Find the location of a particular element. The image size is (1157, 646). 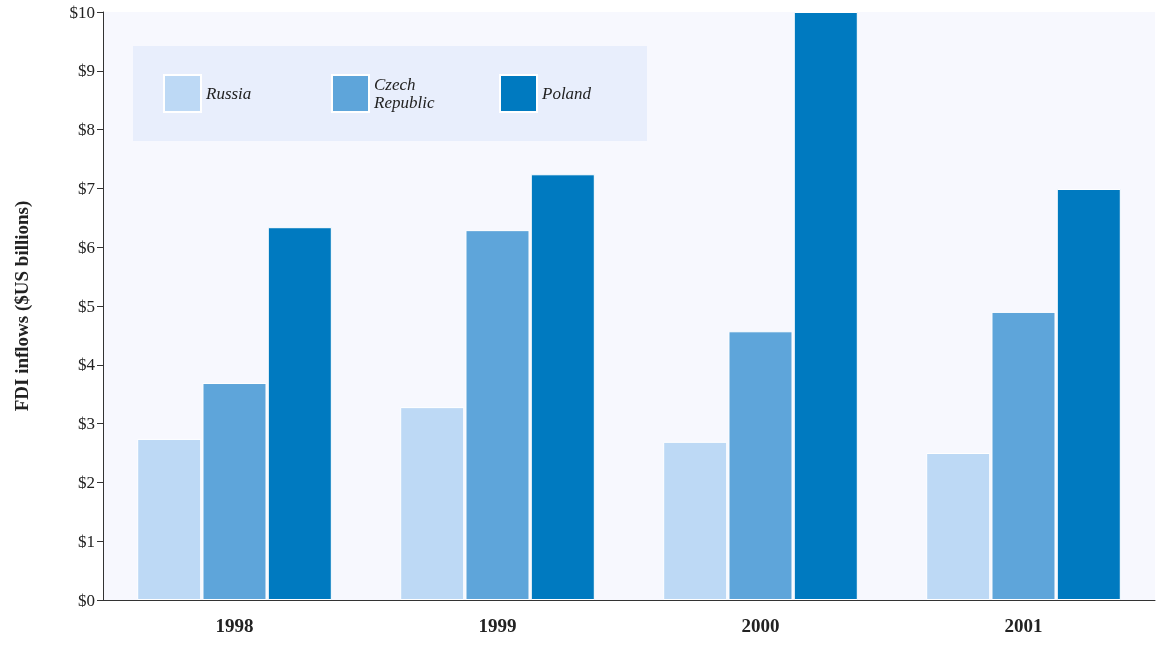

legend-label: Russia is located at coordinates (228, 93).